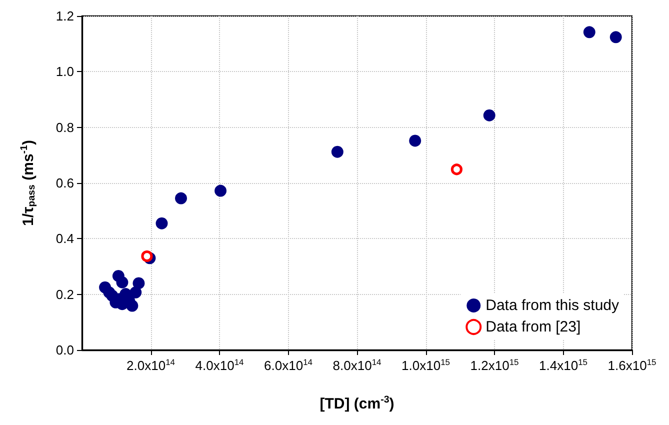  Describe the element at coordinates (65, 350) in the screenshot. I see `y-tick-label: 0.0` at that location.